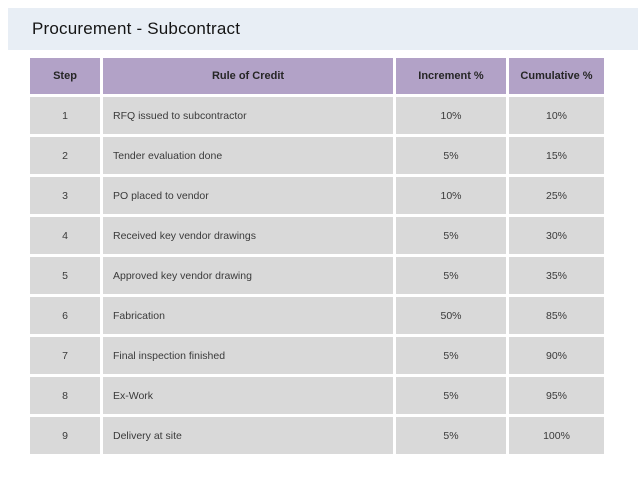 This screenshot has width=638, height=478. What do you see at coordinates (248, 76) in the screenshot?
I see `header-rule-of-credit: Rule of Credit` at bounding box center [248, 76].